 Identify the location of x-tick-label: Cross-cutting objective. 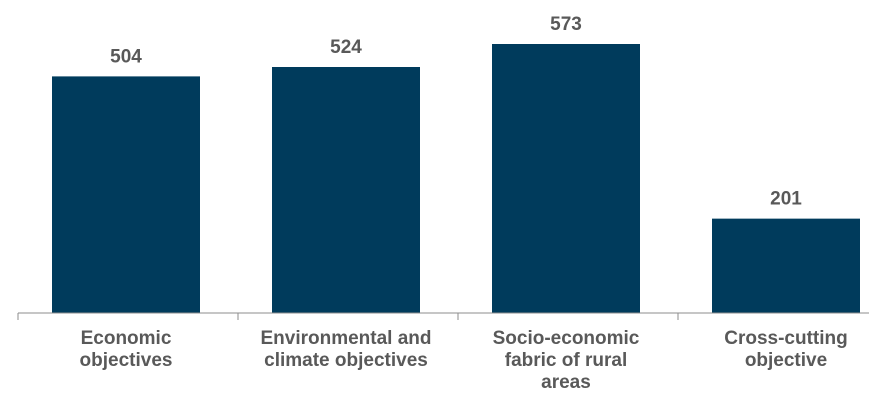
(786, 349).